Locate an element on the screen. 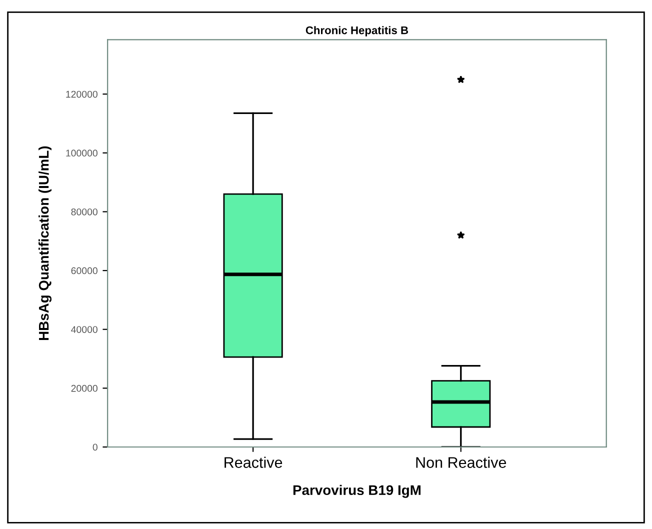  x-axis-title: Parvovirus B19 IgM is located at coordinates (356, 491).